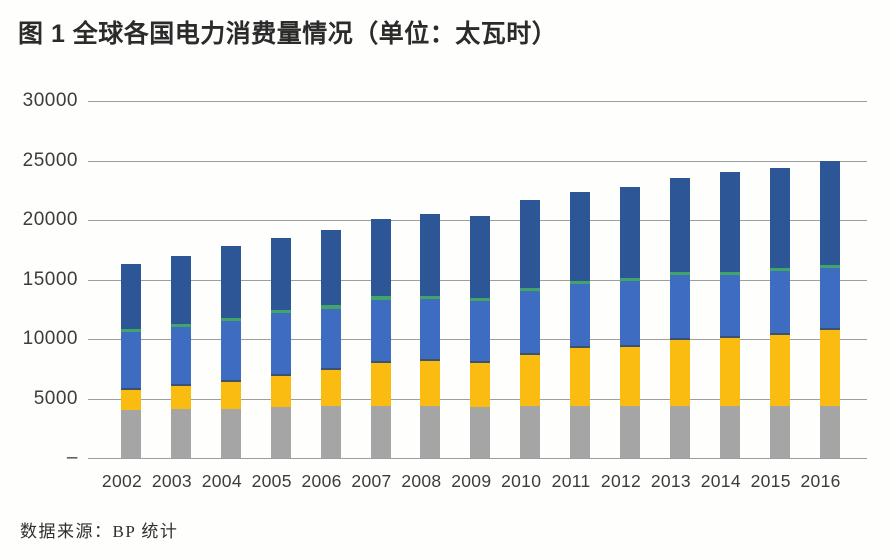 This screenshot has width=892, height=560. What do you see at coordinates (779, 370) in the screenshot?
I see `segment-yellow-2015` at bounding box center [779, 370].